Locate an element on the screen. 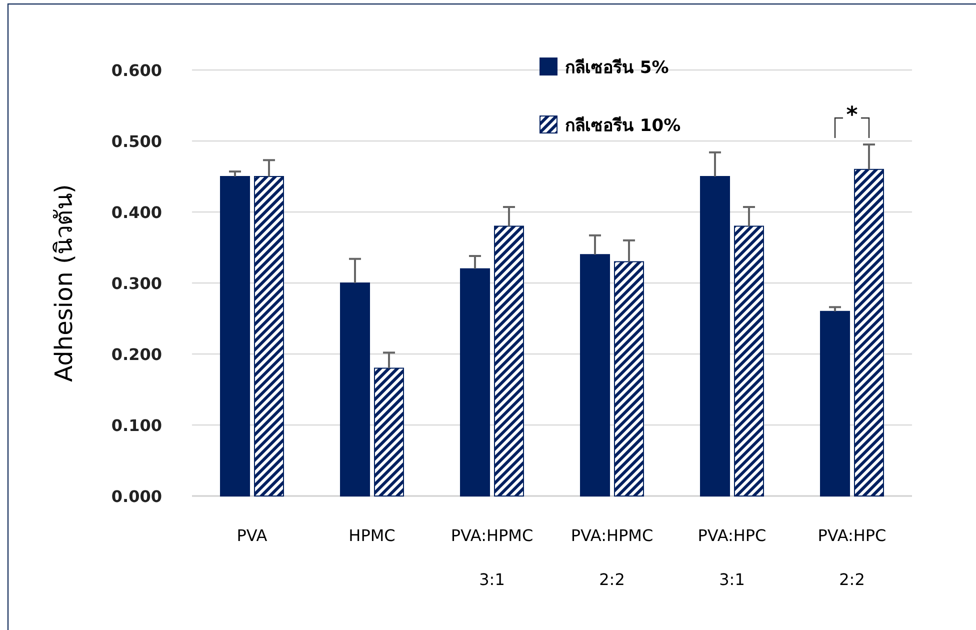  legend-label: กลีเซอรีน 5% is located at coordinates (617, 67).